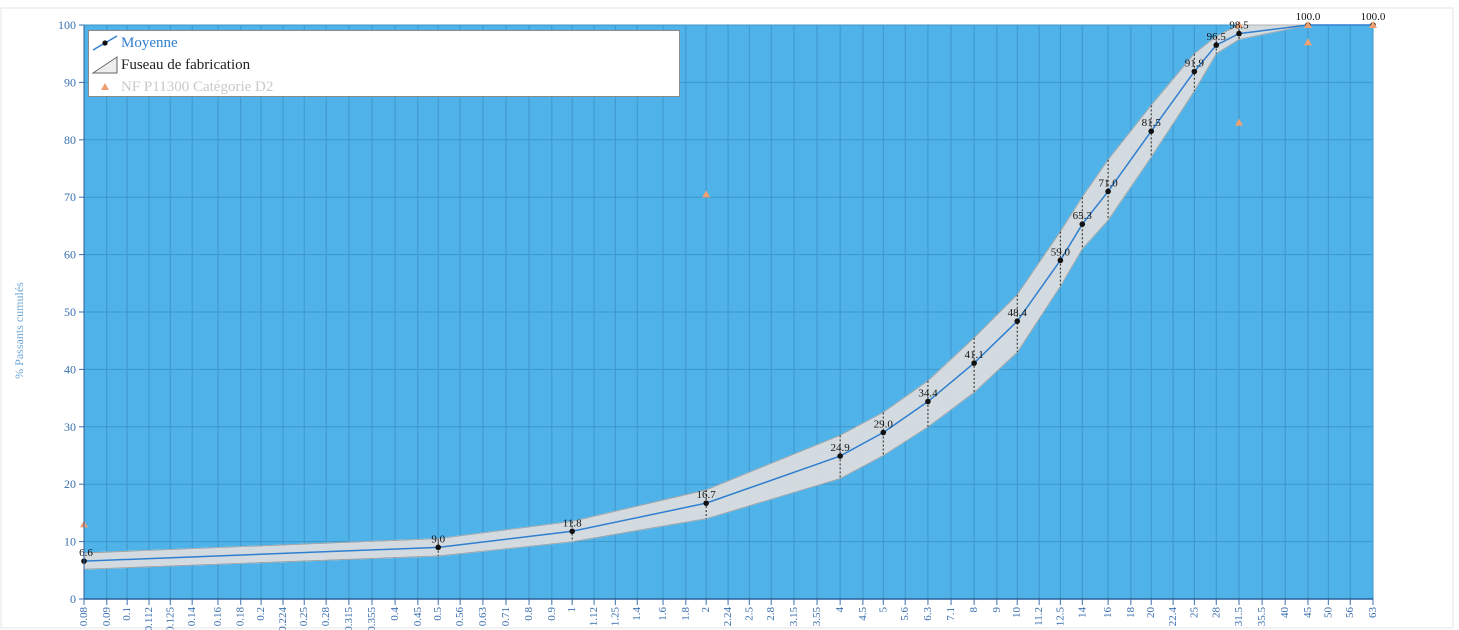 The height and width of the screenshot is (630, 1459). Describe the element at coordinates (1308, 613) in the screenshot. I see `x-tick-label: 45` at that location.